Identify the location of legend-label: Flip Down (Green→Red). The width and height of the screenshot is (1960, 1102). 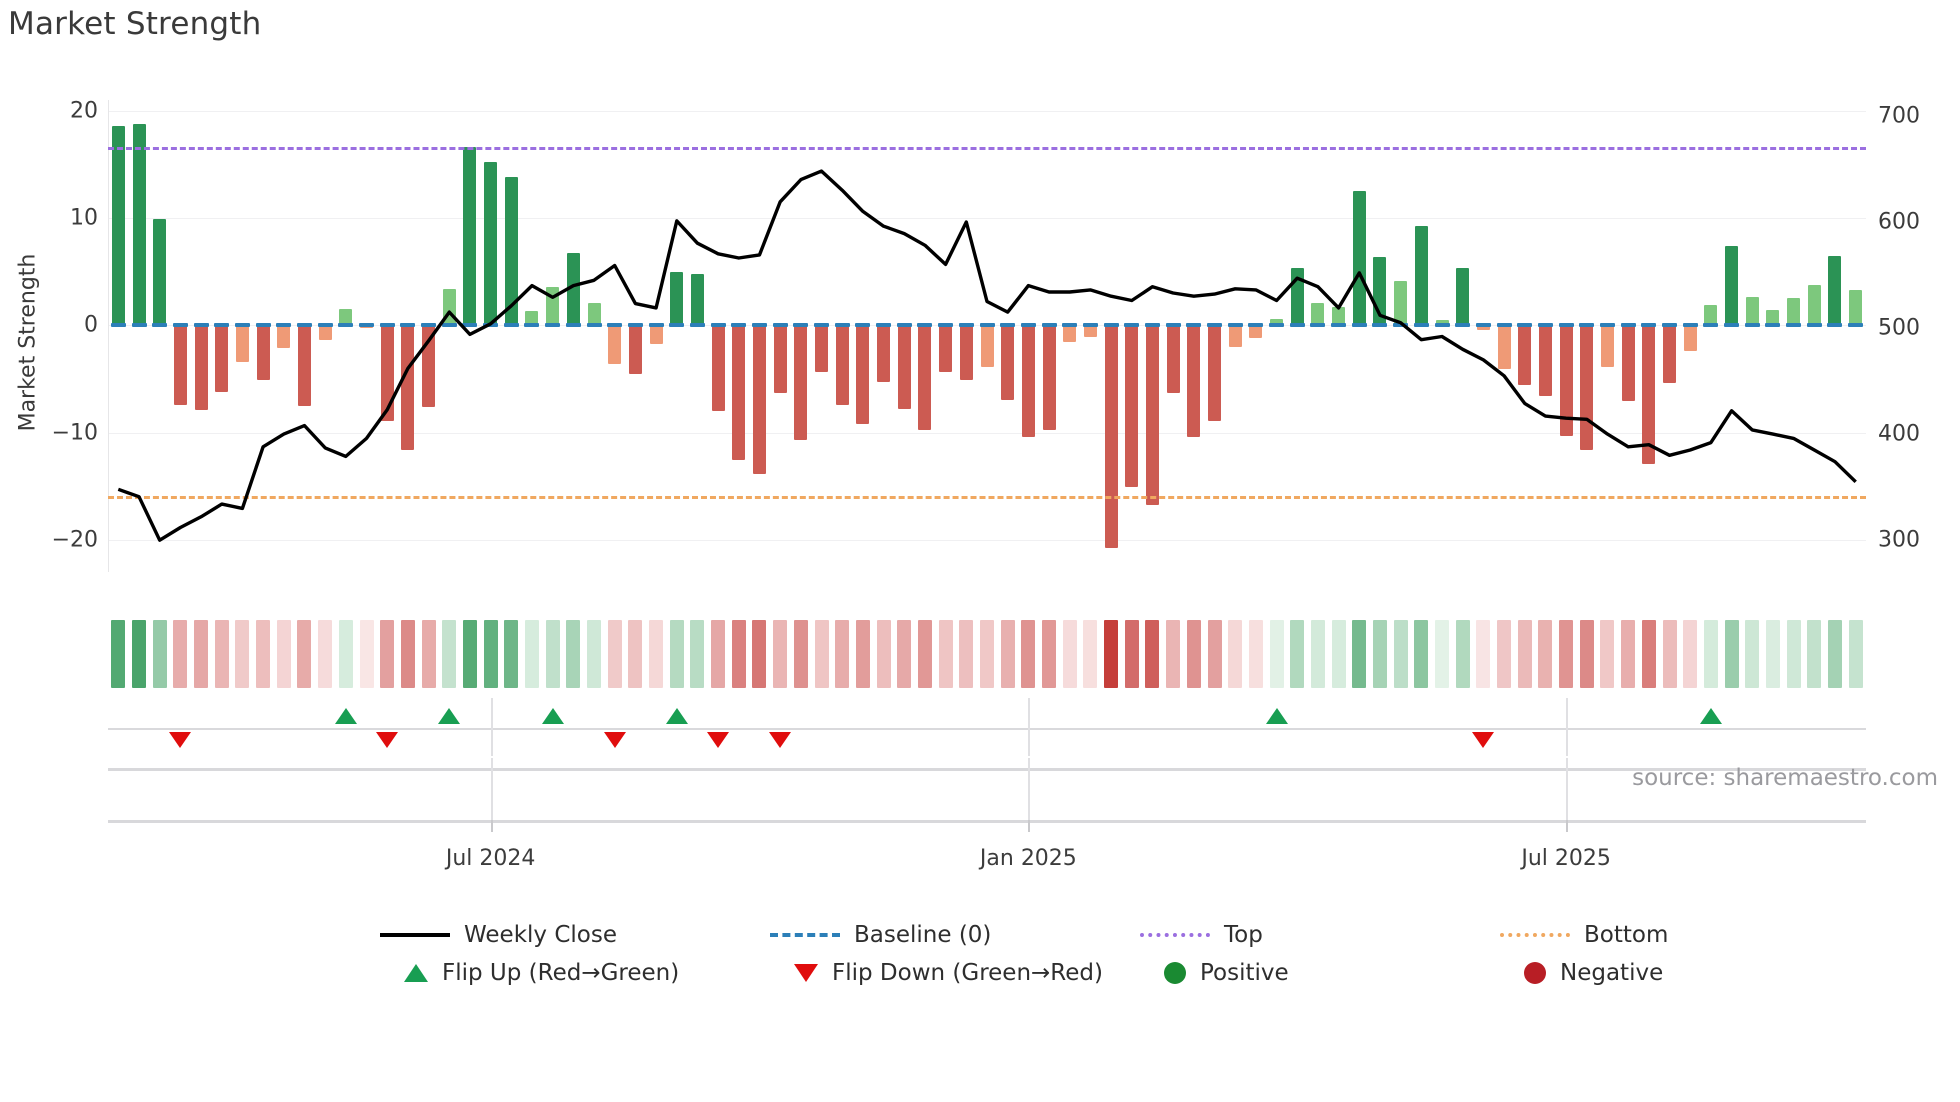
(967, 973).